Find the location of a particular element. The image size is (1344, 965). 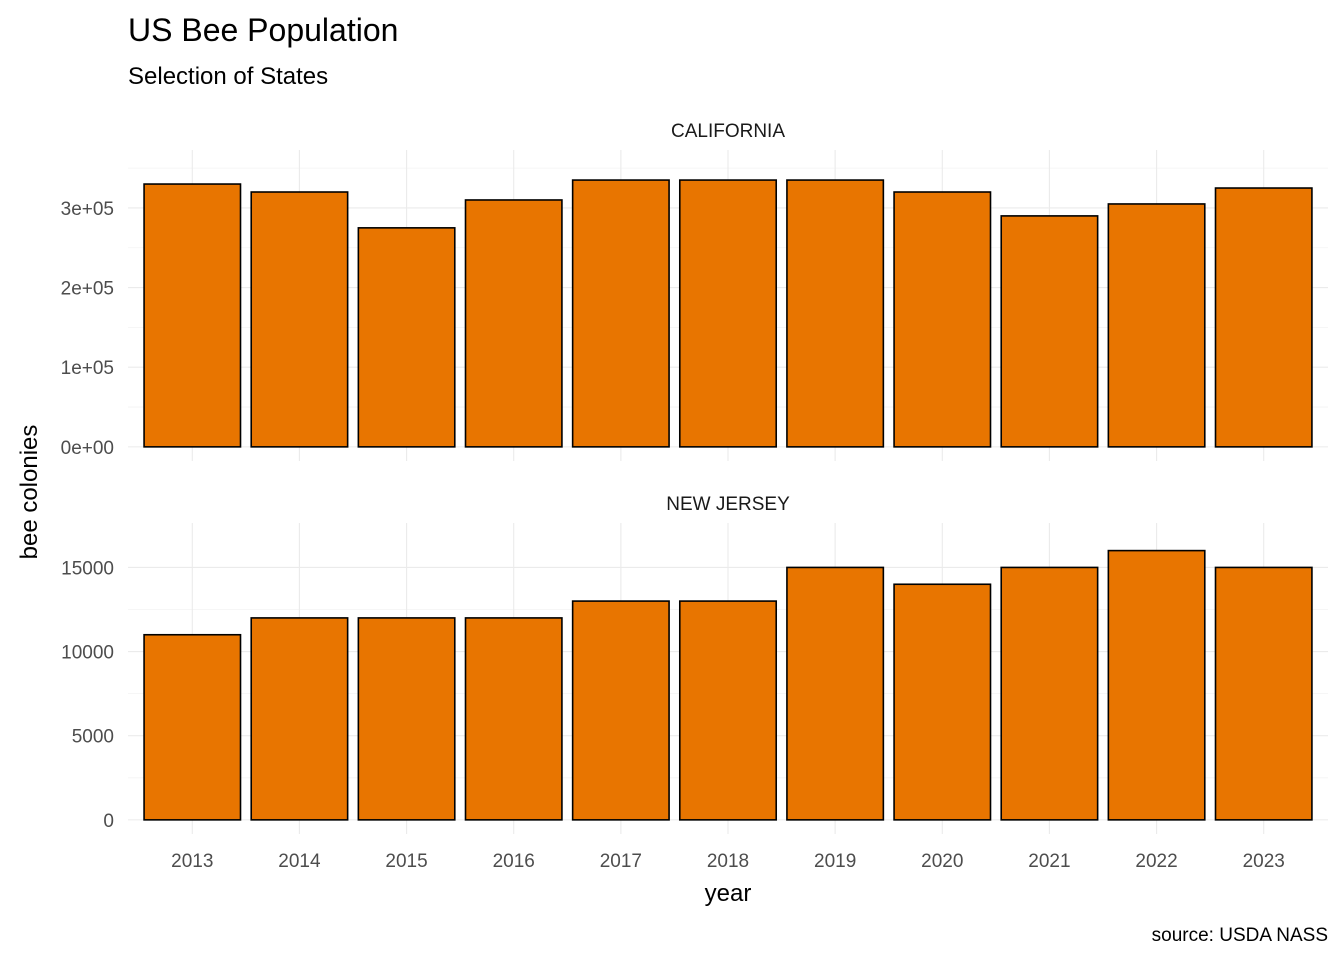

x-tick-label: 2021 is located at coordinates (1049, 861).